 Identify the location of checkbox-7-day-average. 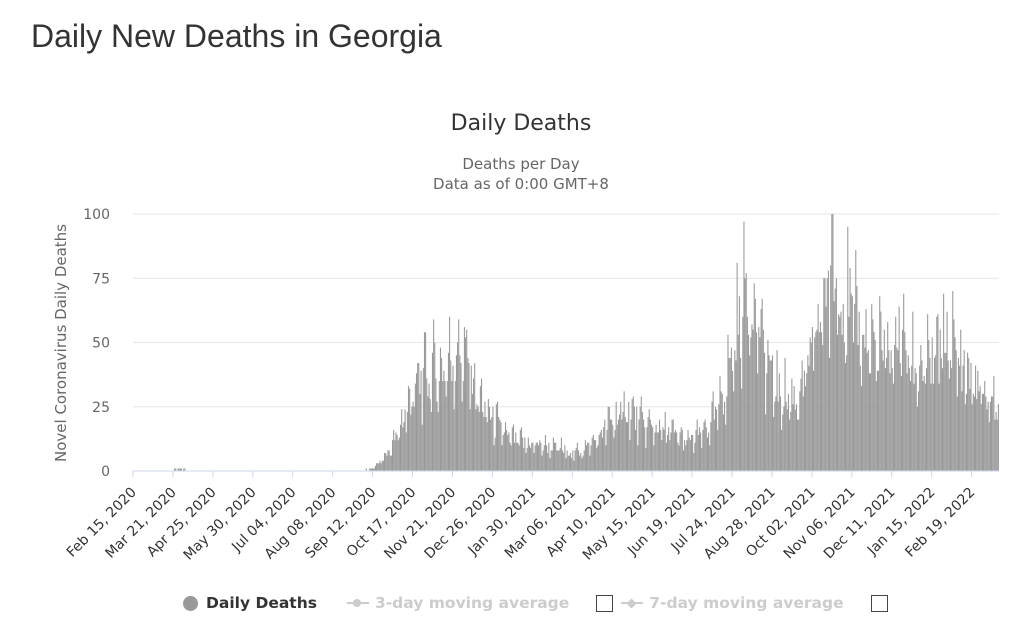
(879, 603).